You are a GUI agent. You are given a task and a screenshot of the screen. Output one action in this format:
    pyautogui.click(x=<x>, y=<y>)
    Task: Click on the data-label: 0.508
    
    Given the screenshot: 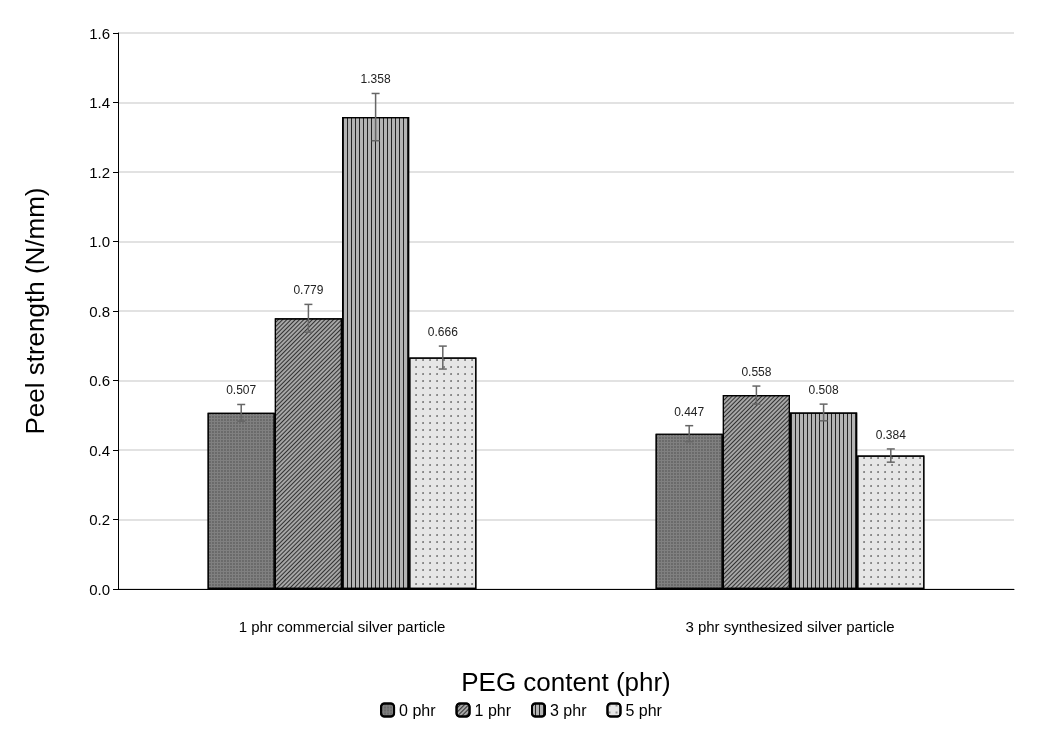 What is the action you would take?
    pyautogui.click(x=823, y=390)
    